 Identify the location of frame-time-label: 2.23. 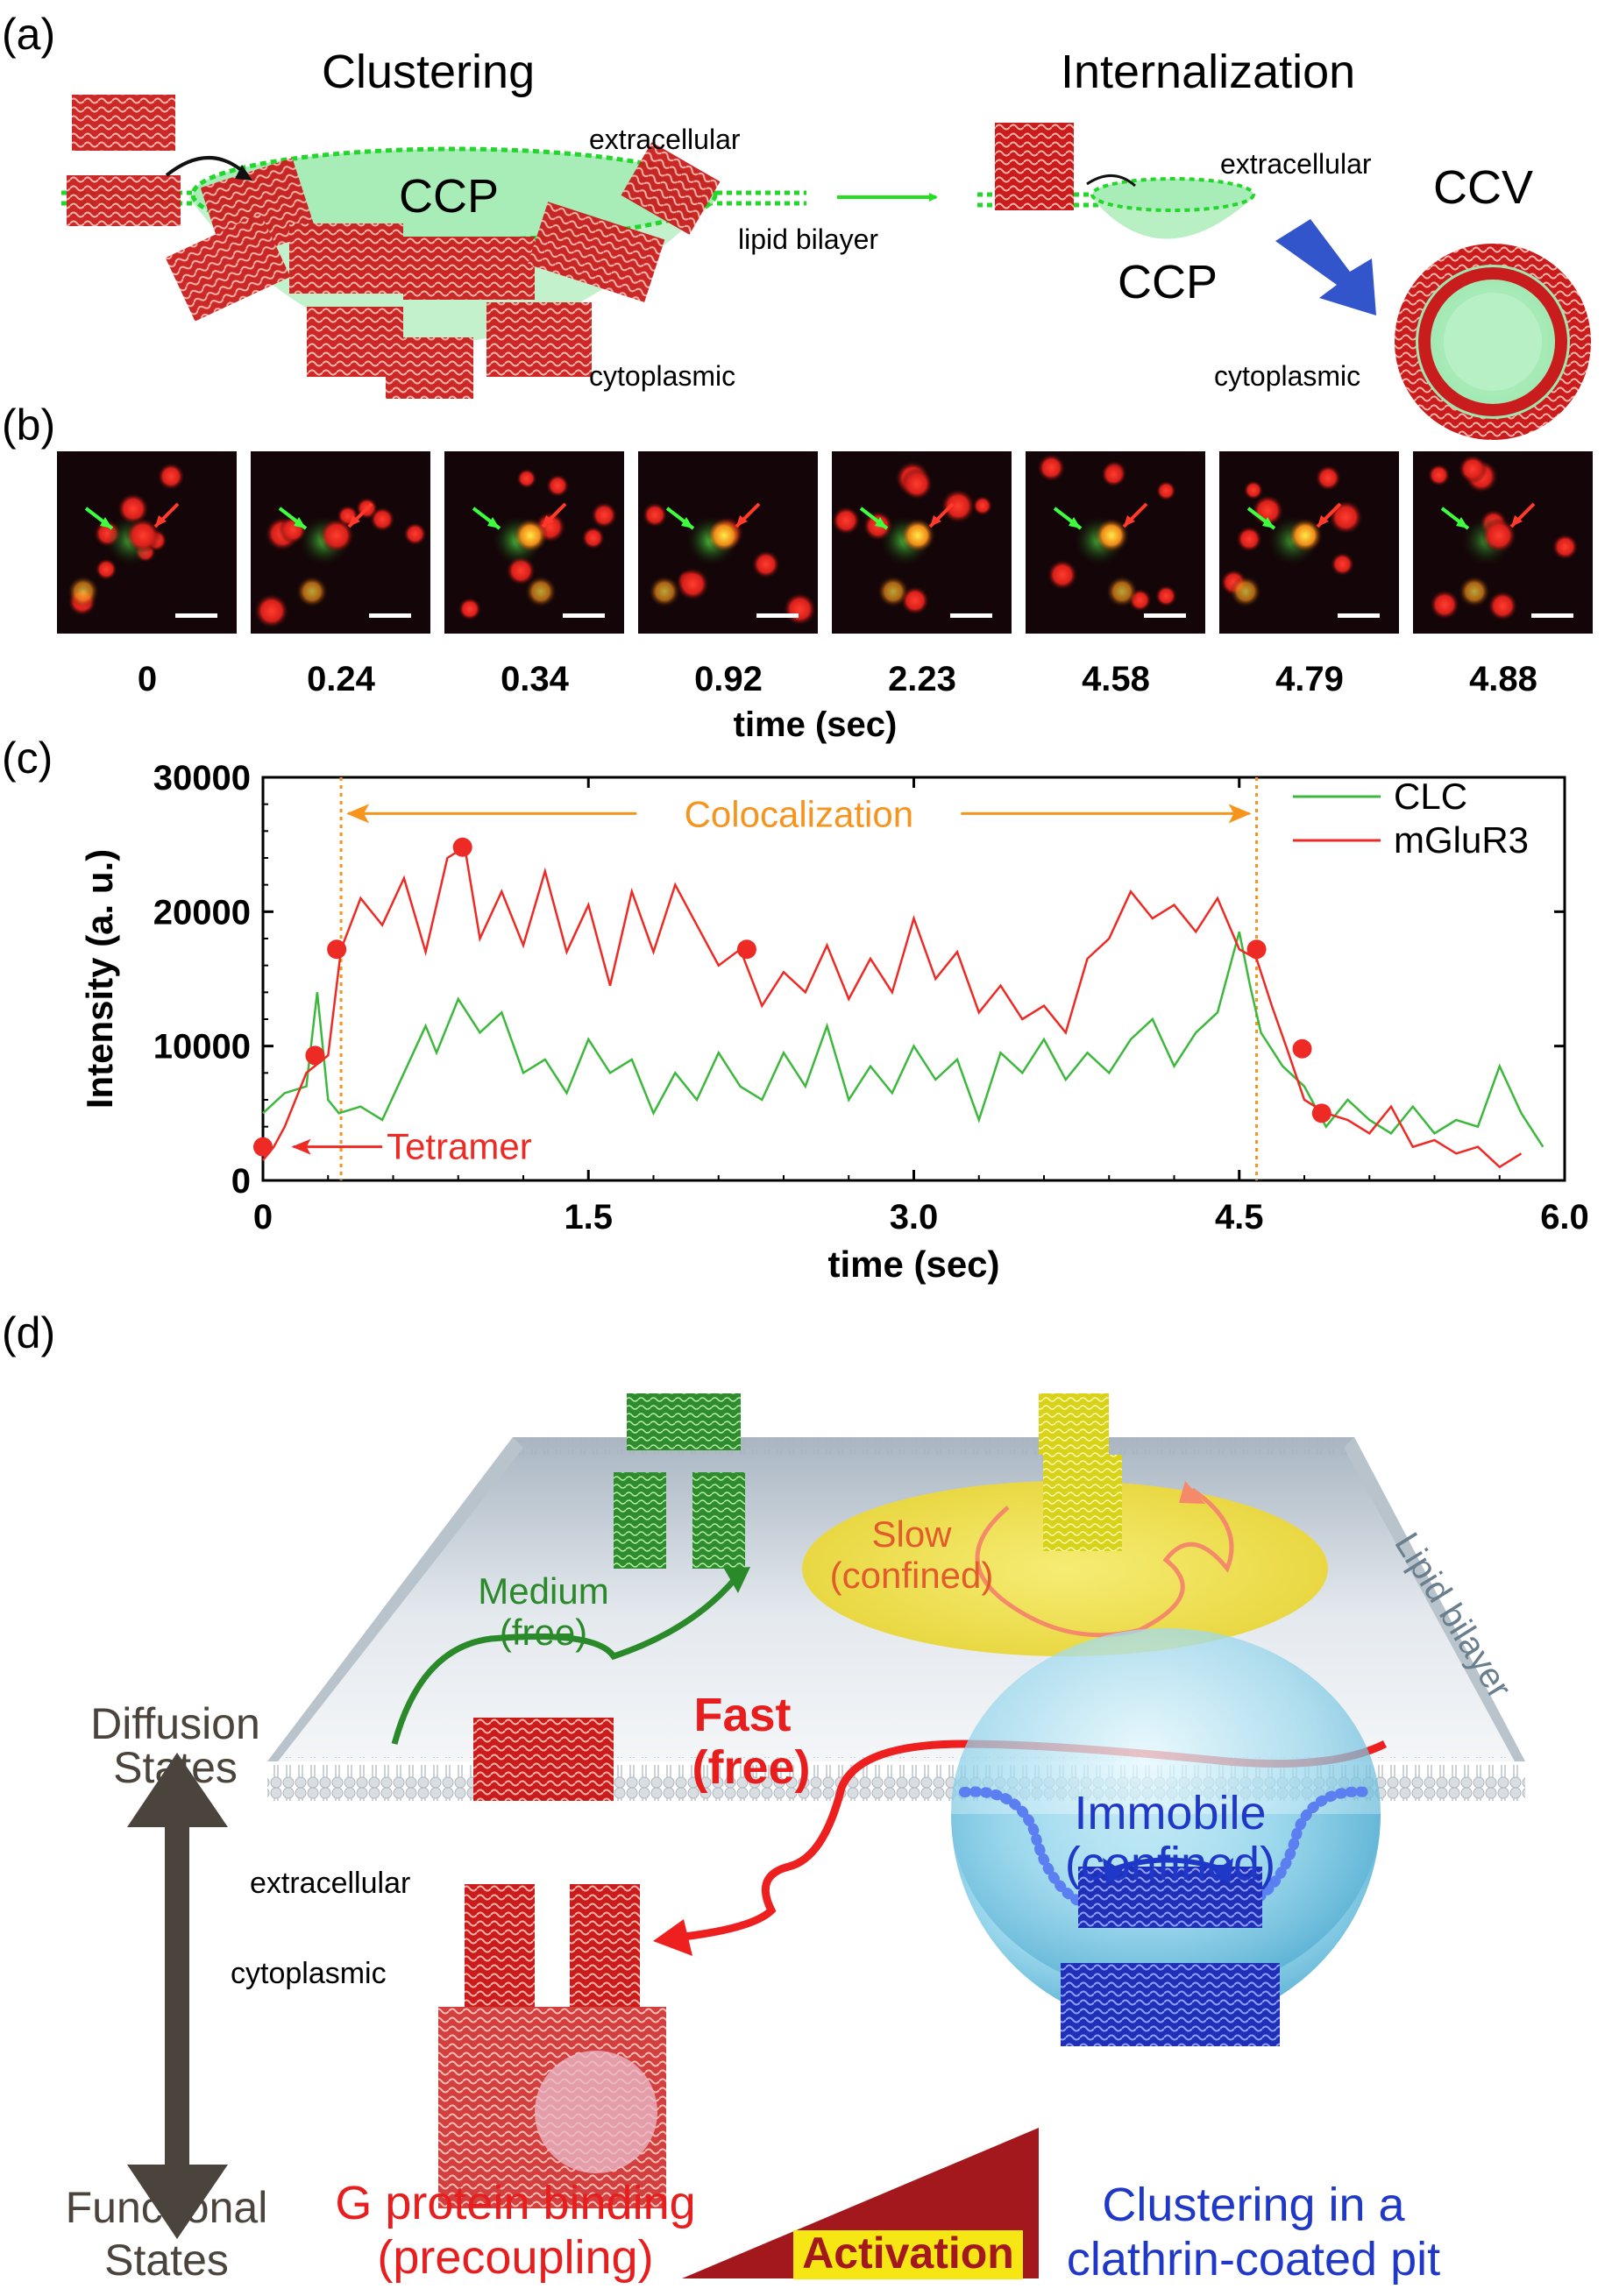
(922, 679).